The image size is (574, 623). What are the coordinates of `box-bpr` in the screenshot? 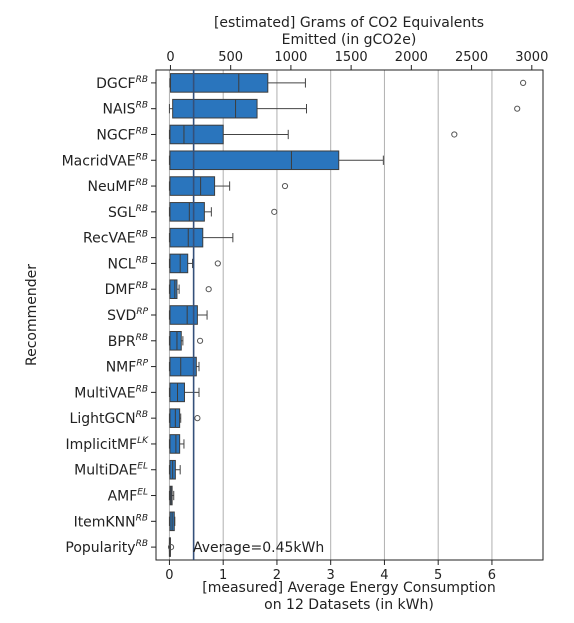 It's located at (186, 341).